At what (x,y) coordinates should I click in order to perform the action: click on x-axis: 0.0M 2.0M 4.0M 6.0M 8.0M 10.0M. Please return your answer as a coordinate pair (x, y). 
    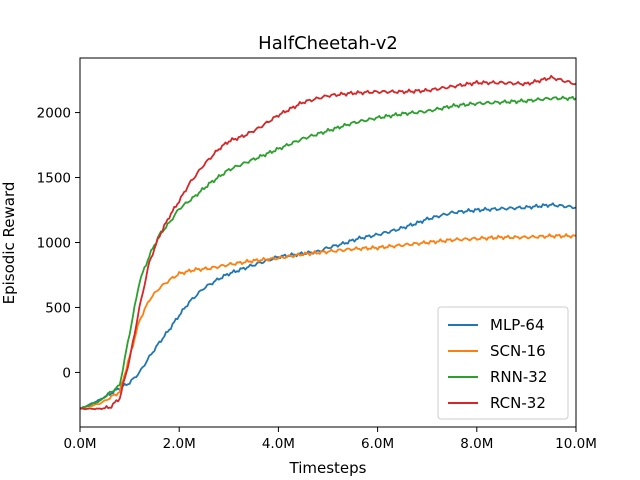
    Looking at the image, I should click on (330, 439).